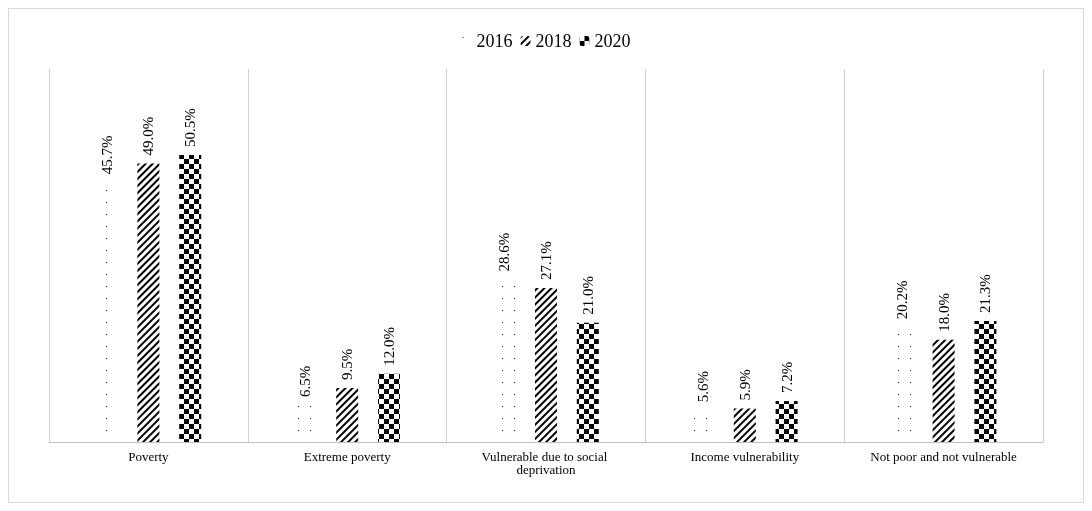 This screenshot has height=511, width=1092. What do you see at coordinates (943, 312) in the screenshot?
I see `data-label: 18.0%` at bounding box center [943, 312].